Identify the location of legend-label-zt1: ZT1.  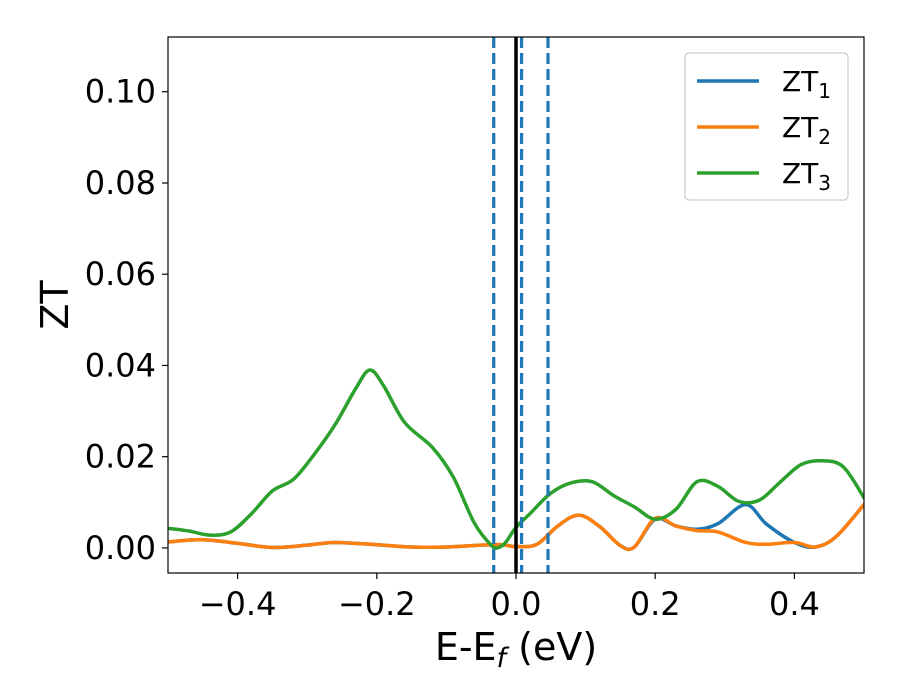
(806, 84).